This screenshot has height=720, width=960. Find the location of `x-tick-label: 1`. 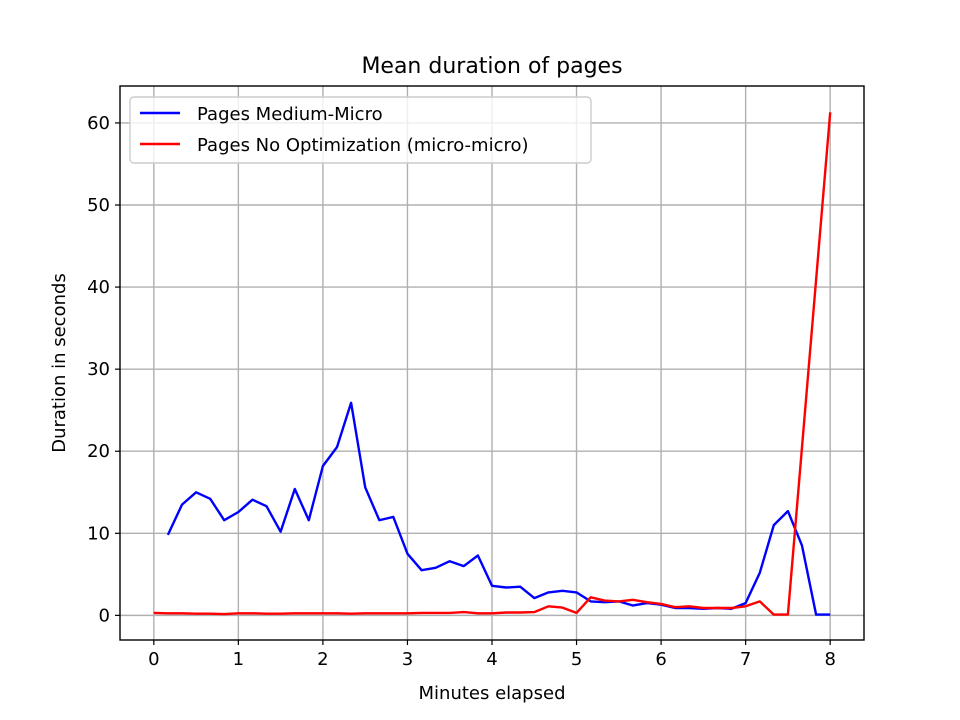

x-tick-label: 1 is located at coordinates (238, 659).